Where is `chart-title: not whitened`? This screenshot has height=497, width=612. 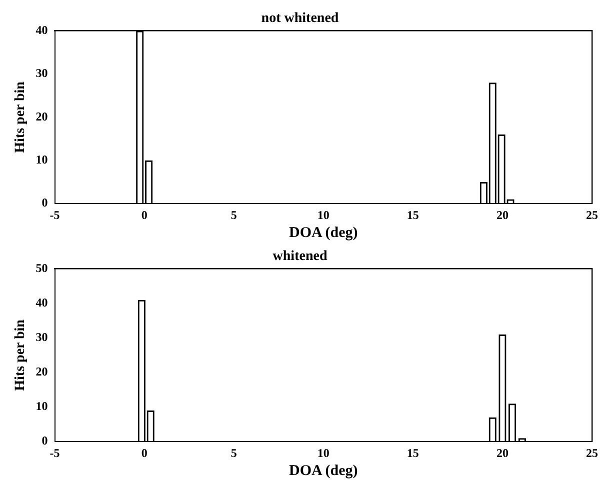
chart-title: not whitened is located at coordinates (300, 18).